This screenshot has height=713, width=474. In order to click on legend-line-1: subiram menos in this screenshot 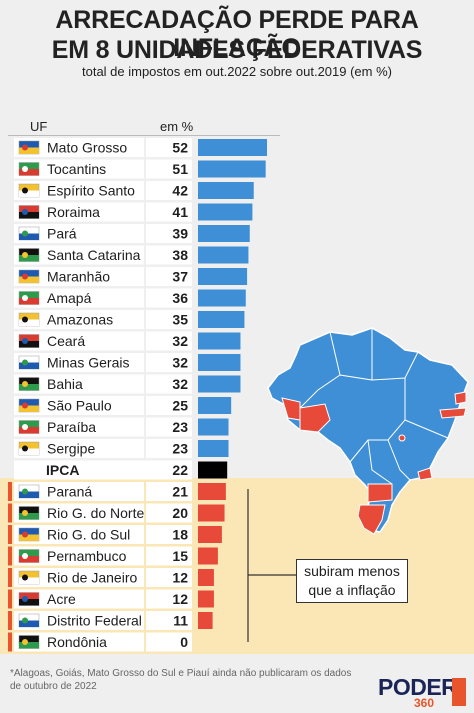, I will do `click(352, 571)`.